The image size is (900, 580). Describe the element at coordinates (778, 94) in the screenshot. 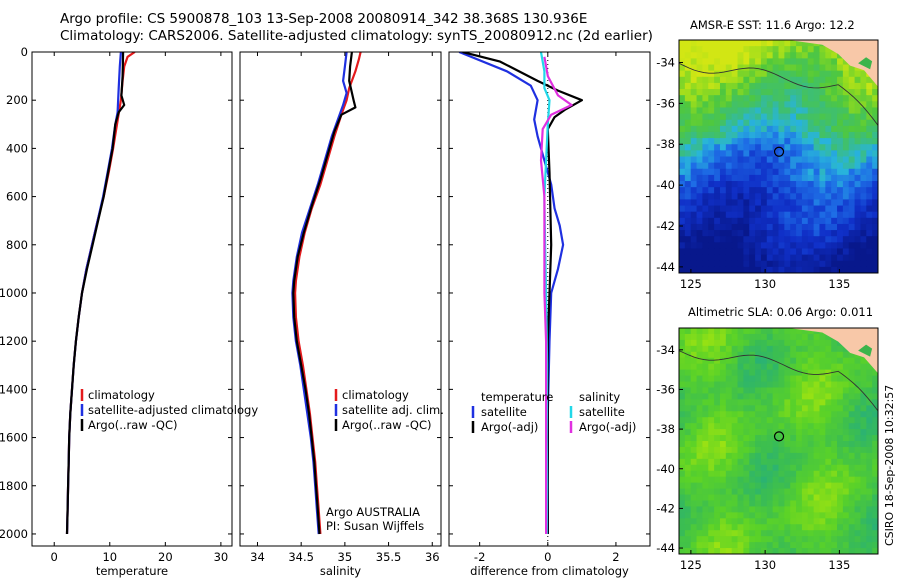

I see `shelf-contour` at that location.